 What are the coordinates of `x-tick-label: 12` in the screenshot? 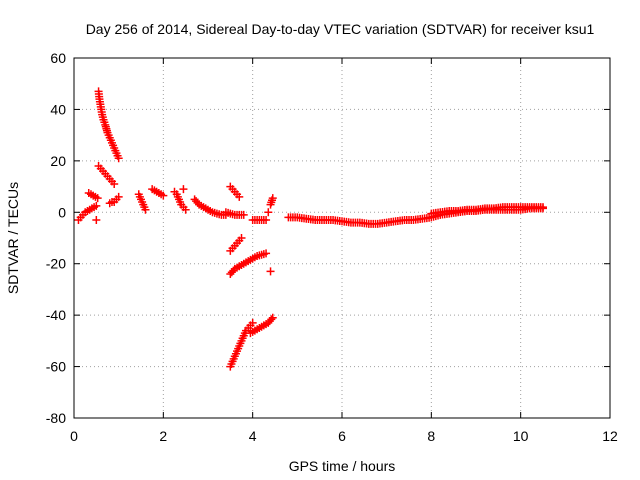 It's located at (610, 436).